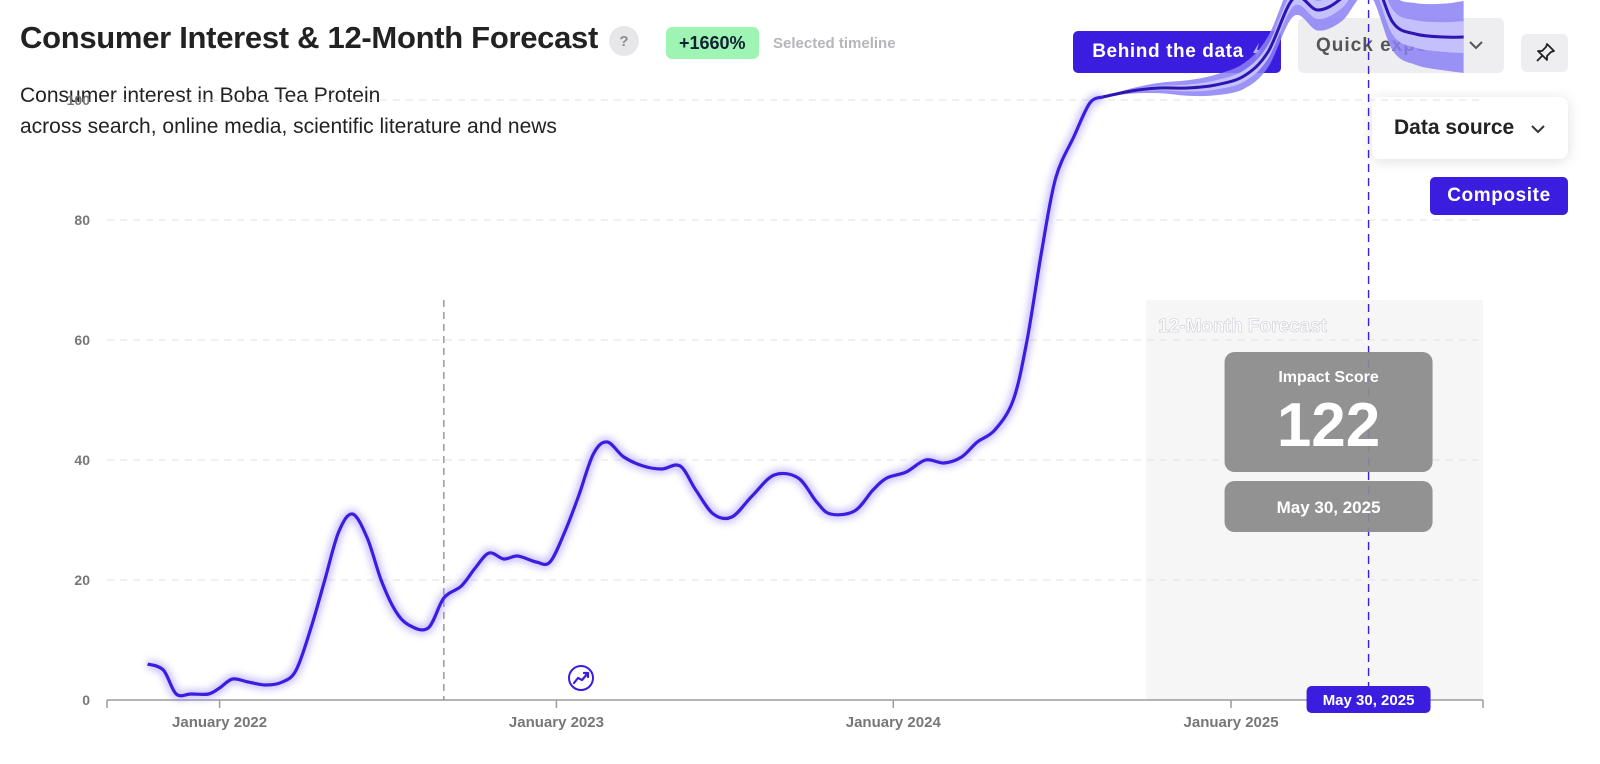 The height and width of the screenshot is (764, 1600). What do you see at coordinates (1454, 127) in the screenshot?
I see `data-source-label: Data source` at bounding box center [1454, 127].